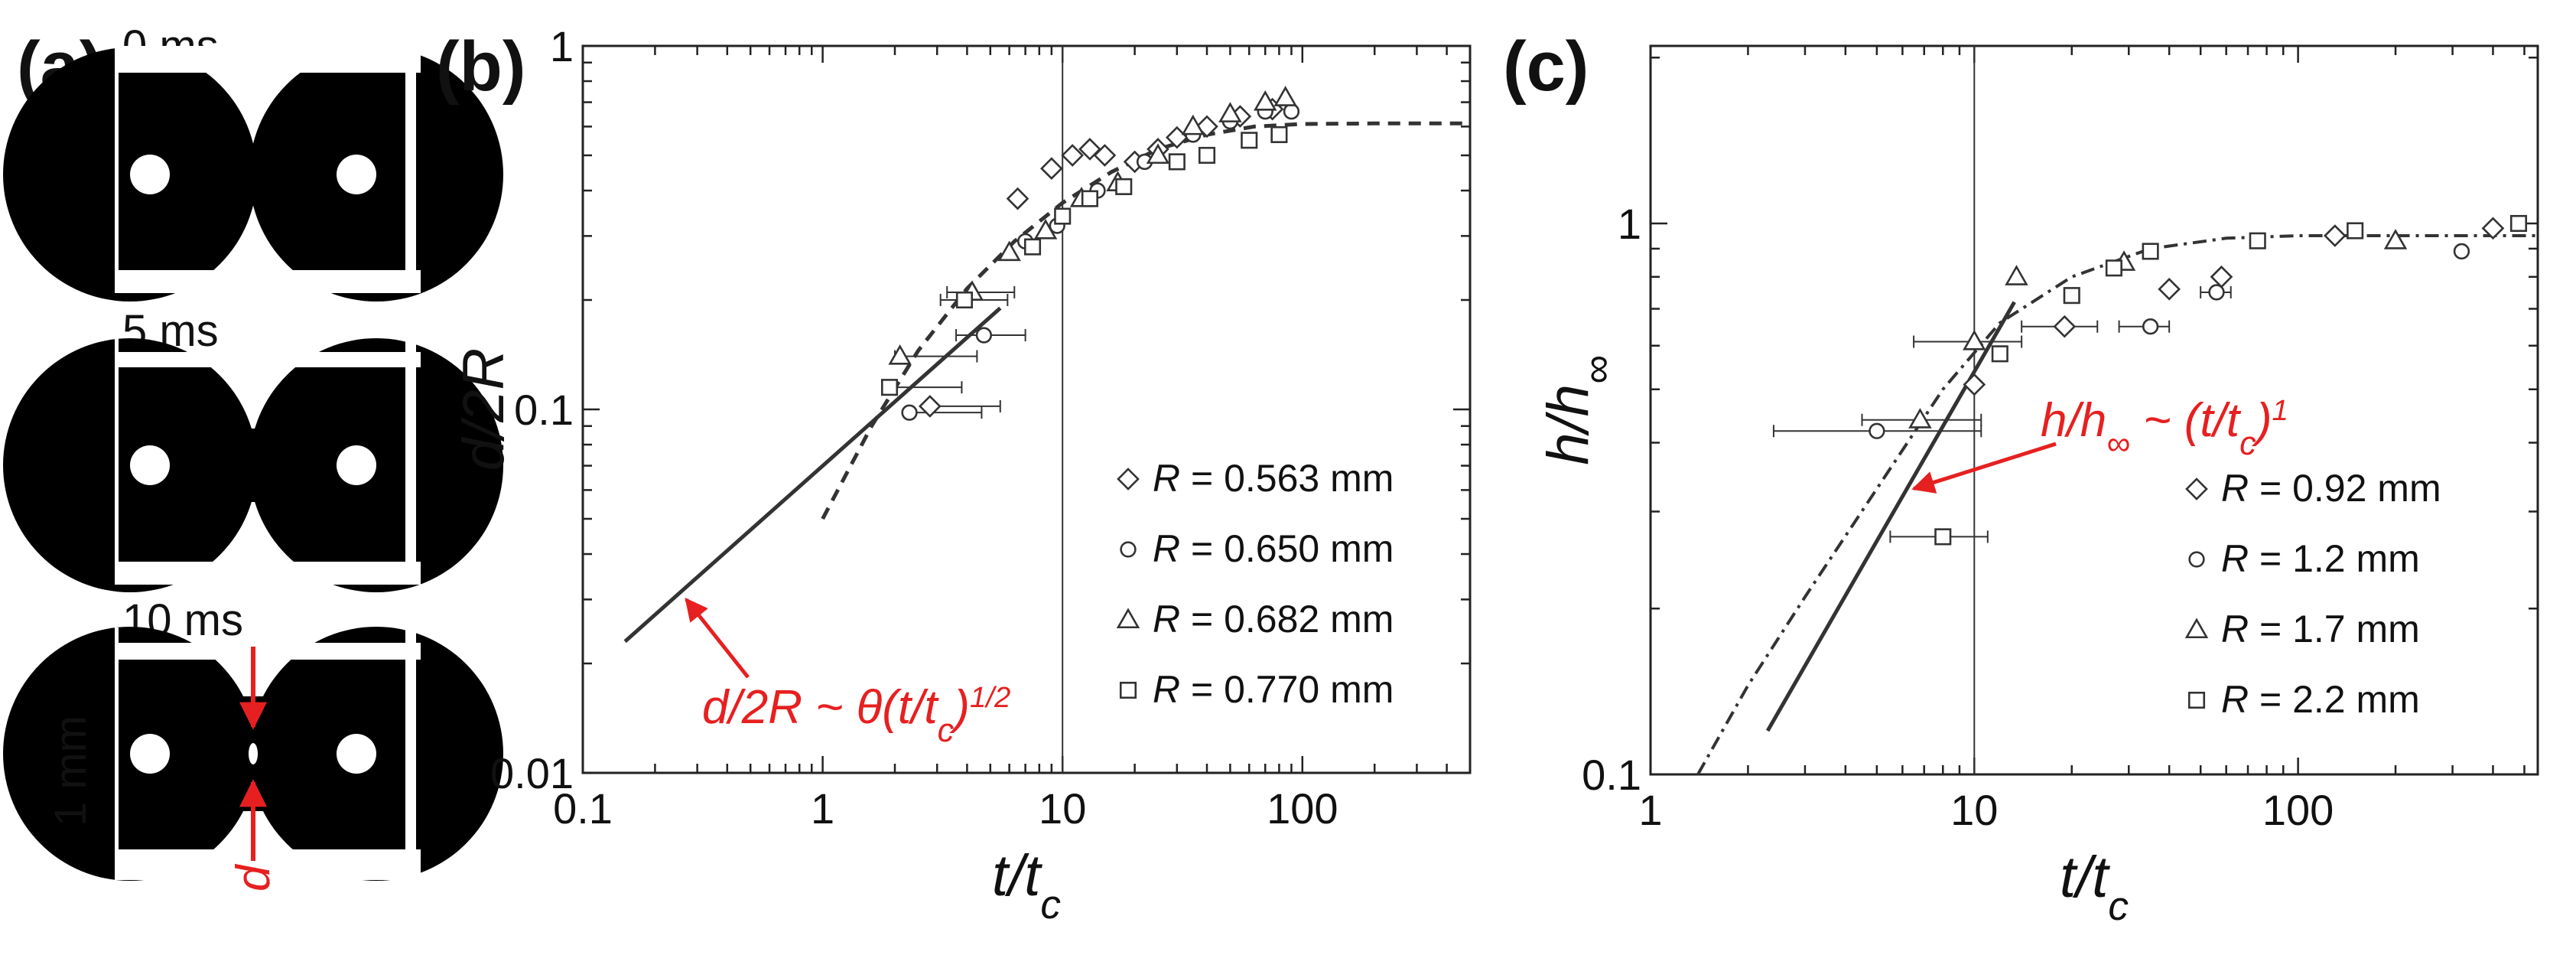 This screenshot has width=2576, height=955. I want to click on model-curve, so click(1145, 320).